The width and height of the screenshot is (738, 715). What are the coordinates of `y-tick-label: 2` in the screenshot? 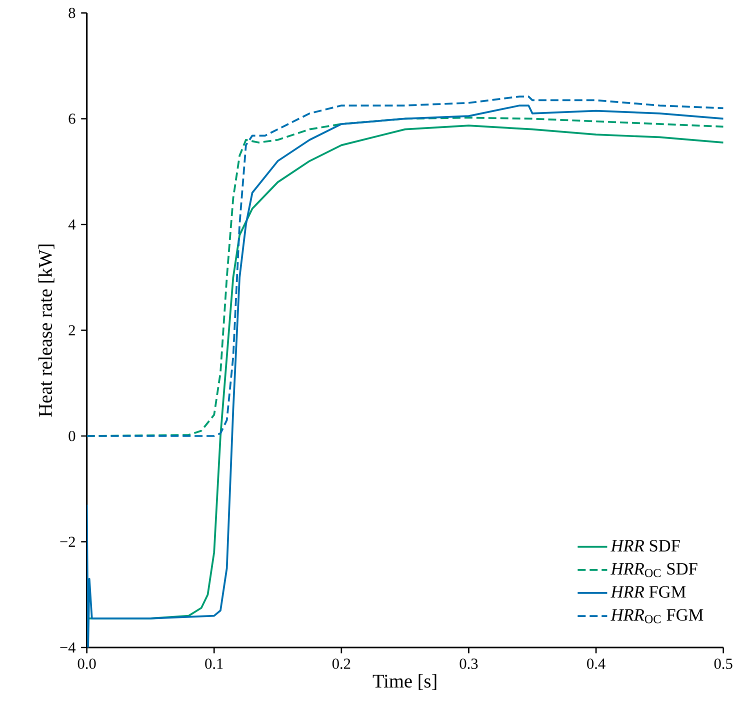 It's located at (71, 330).